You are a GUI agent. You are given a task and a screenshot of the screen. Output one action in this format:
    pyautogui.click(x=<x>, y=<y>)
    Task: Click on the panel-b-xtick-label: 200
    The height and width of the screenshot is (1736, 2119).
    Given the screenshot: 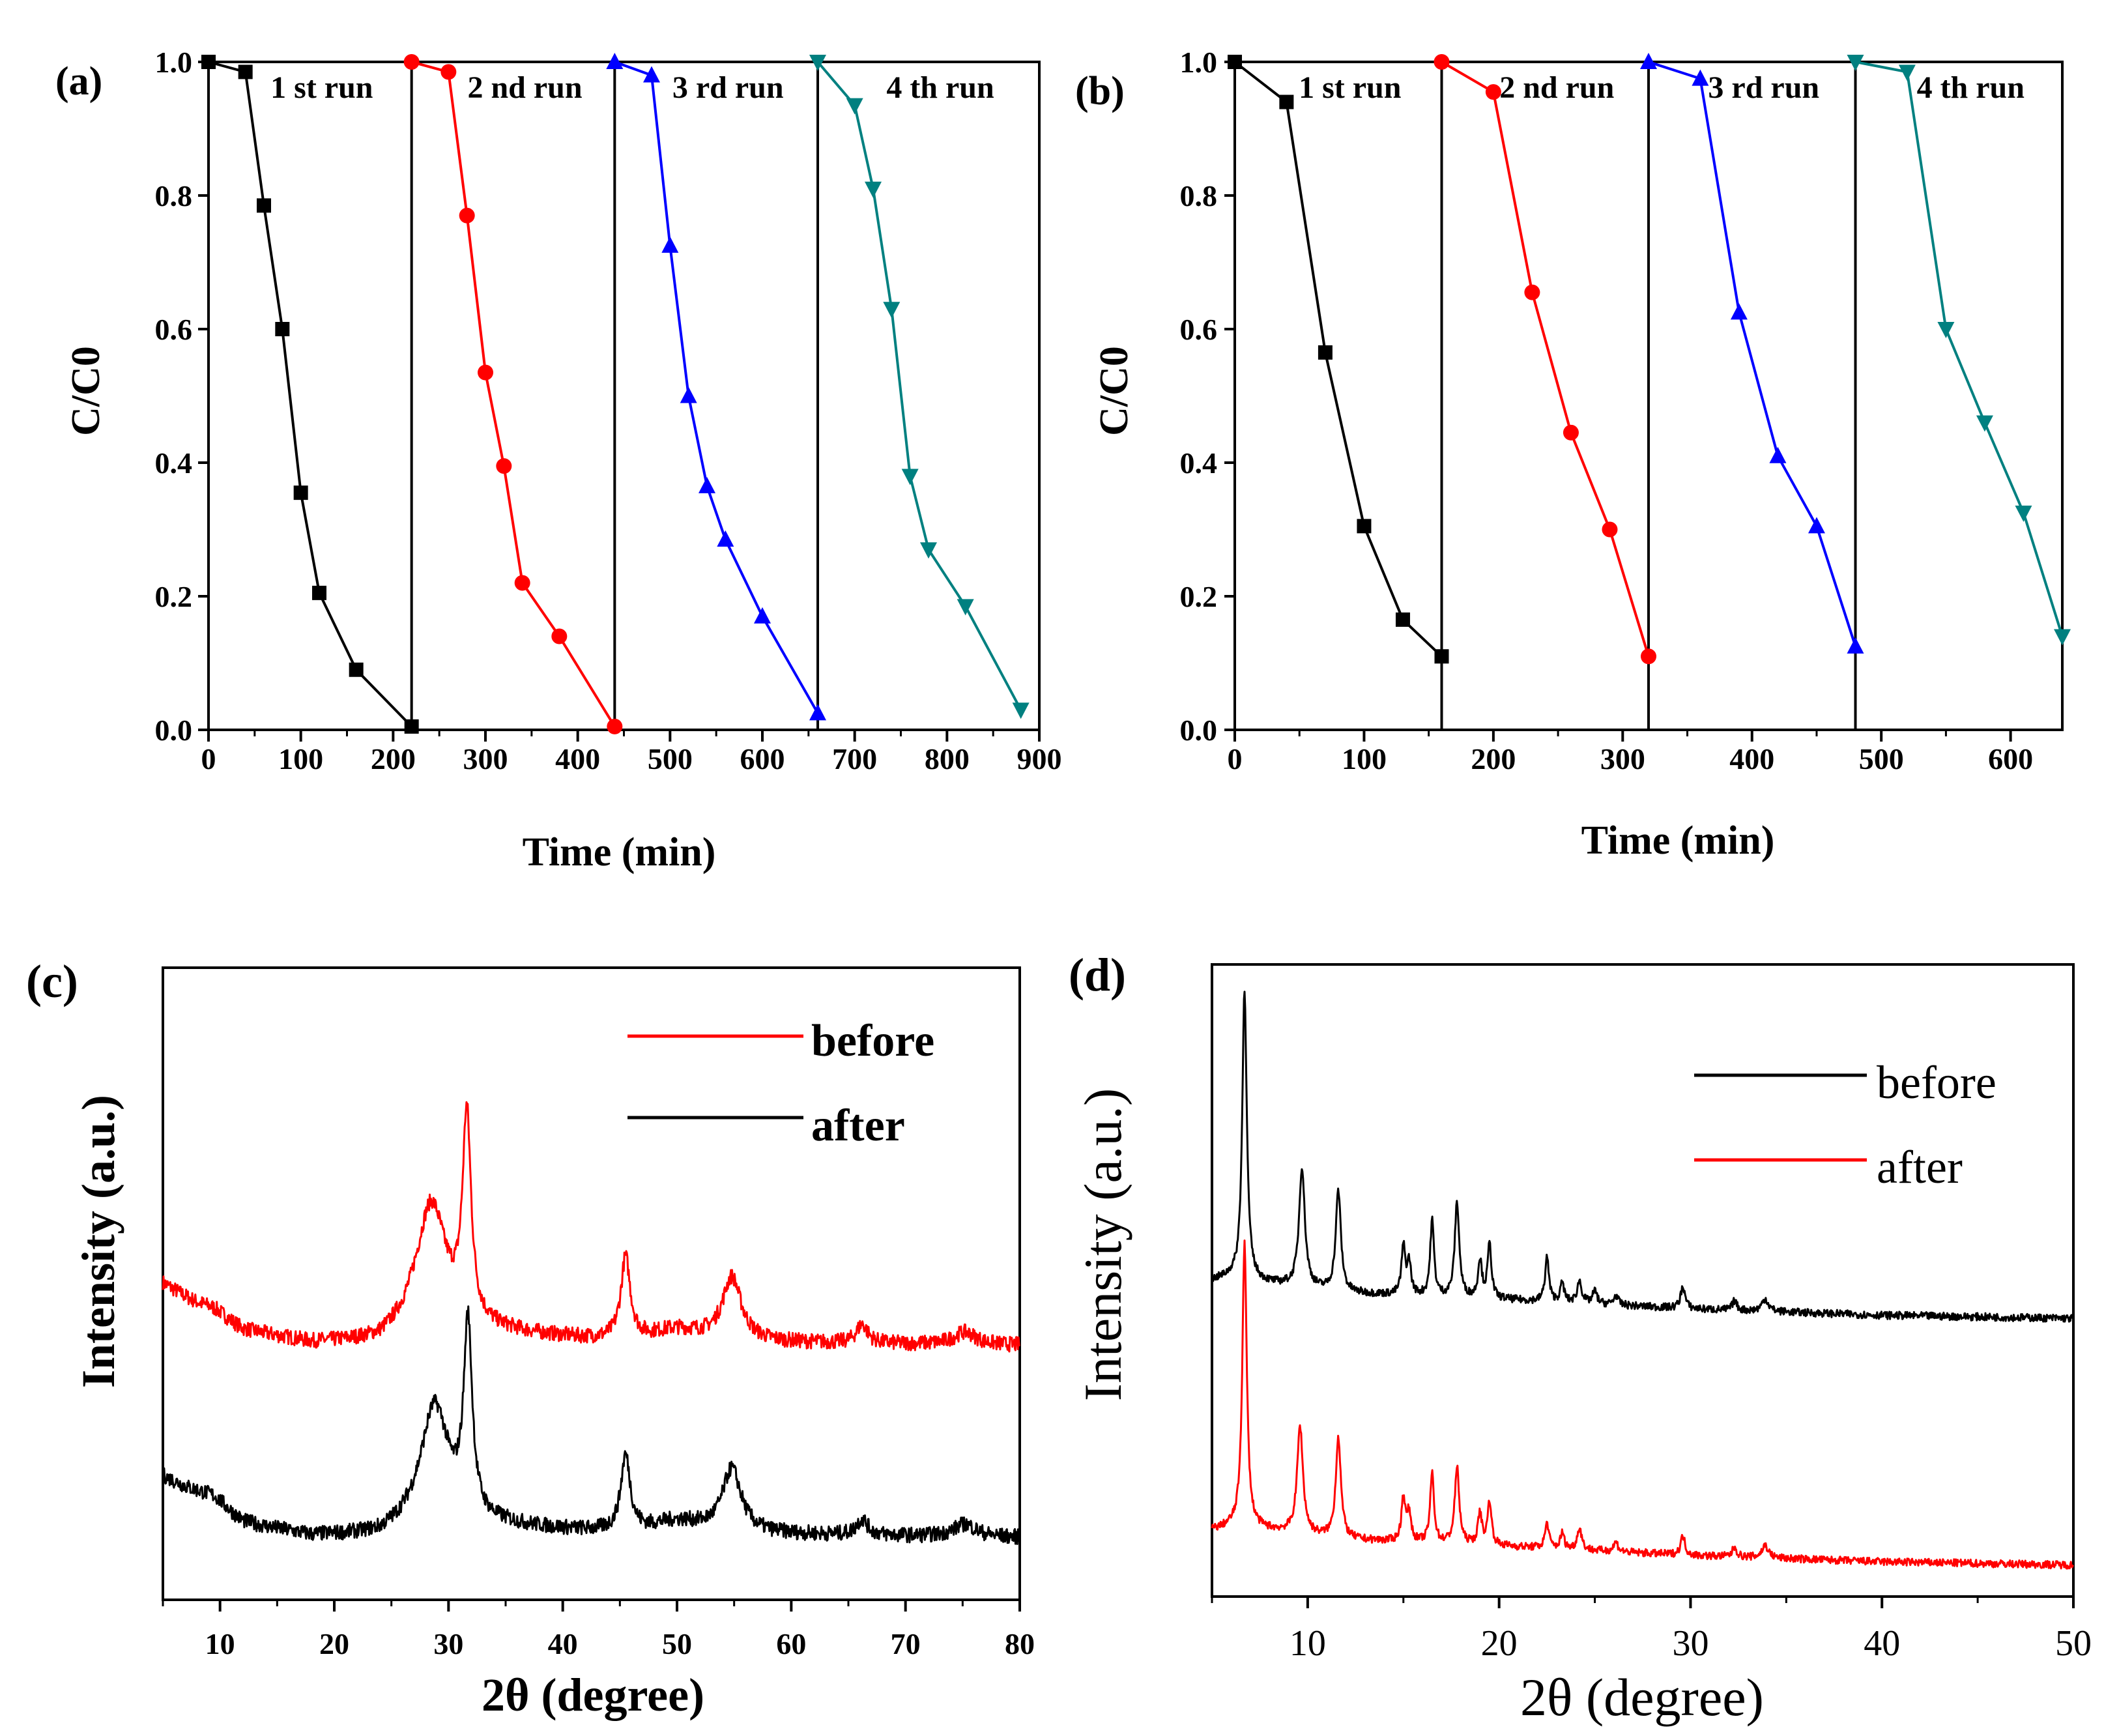 What is the action you would take?
    pyautogui.click(x=1494, y=758)
    